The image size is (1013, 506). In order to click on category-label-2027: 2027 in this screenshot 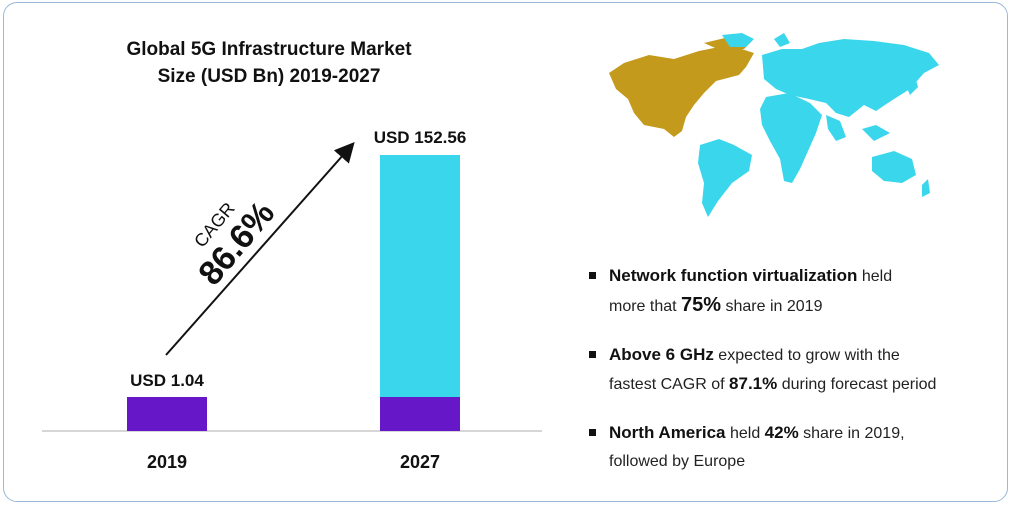, I will do `click(420, 462)`.